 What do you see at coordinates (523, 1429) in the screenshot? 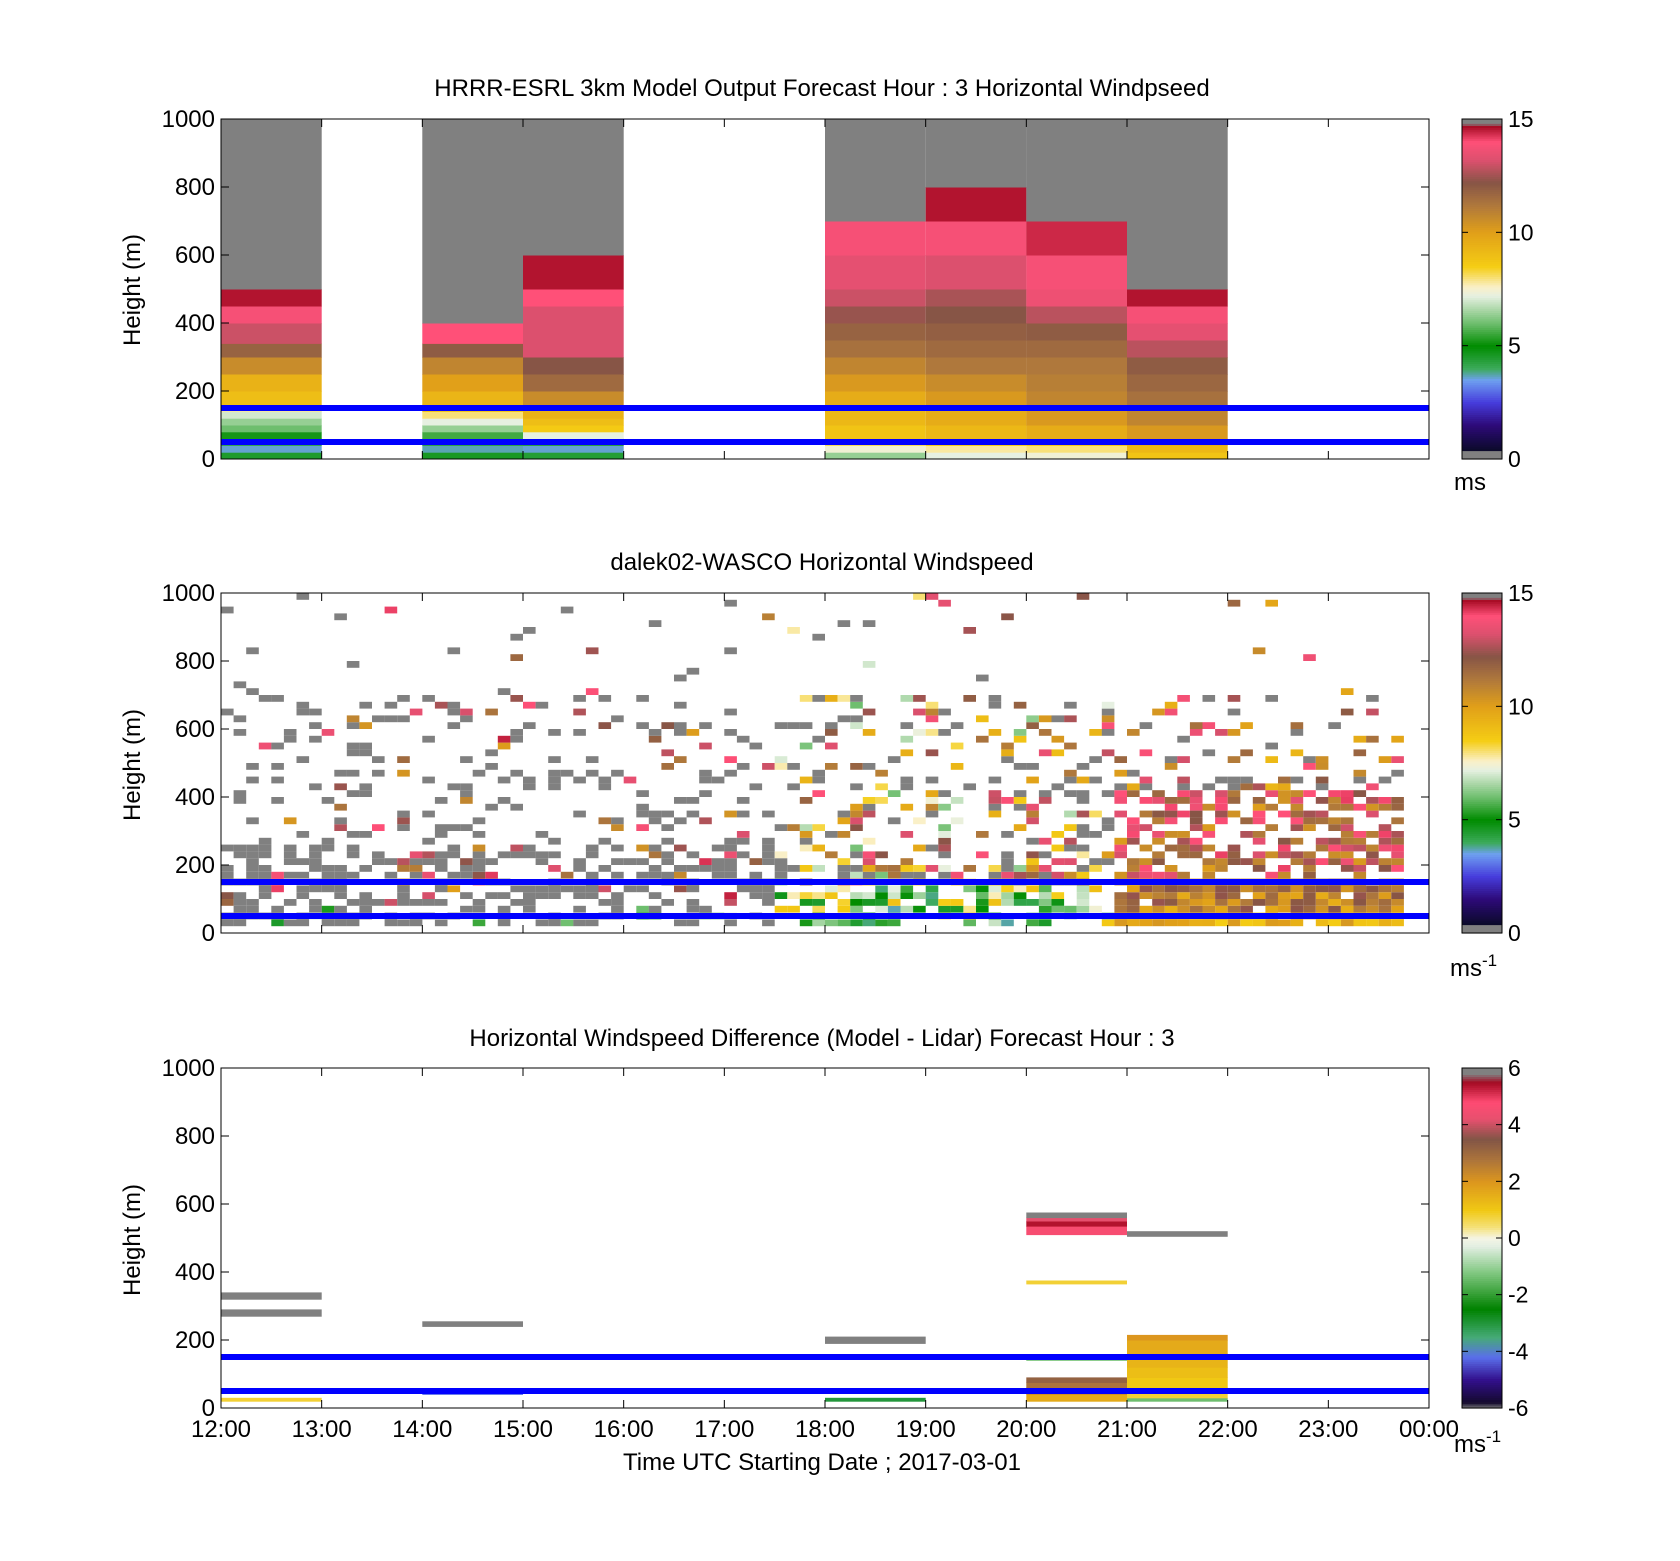
I see `x-tick-label: 15:00` at bounding box center [523, 1429].